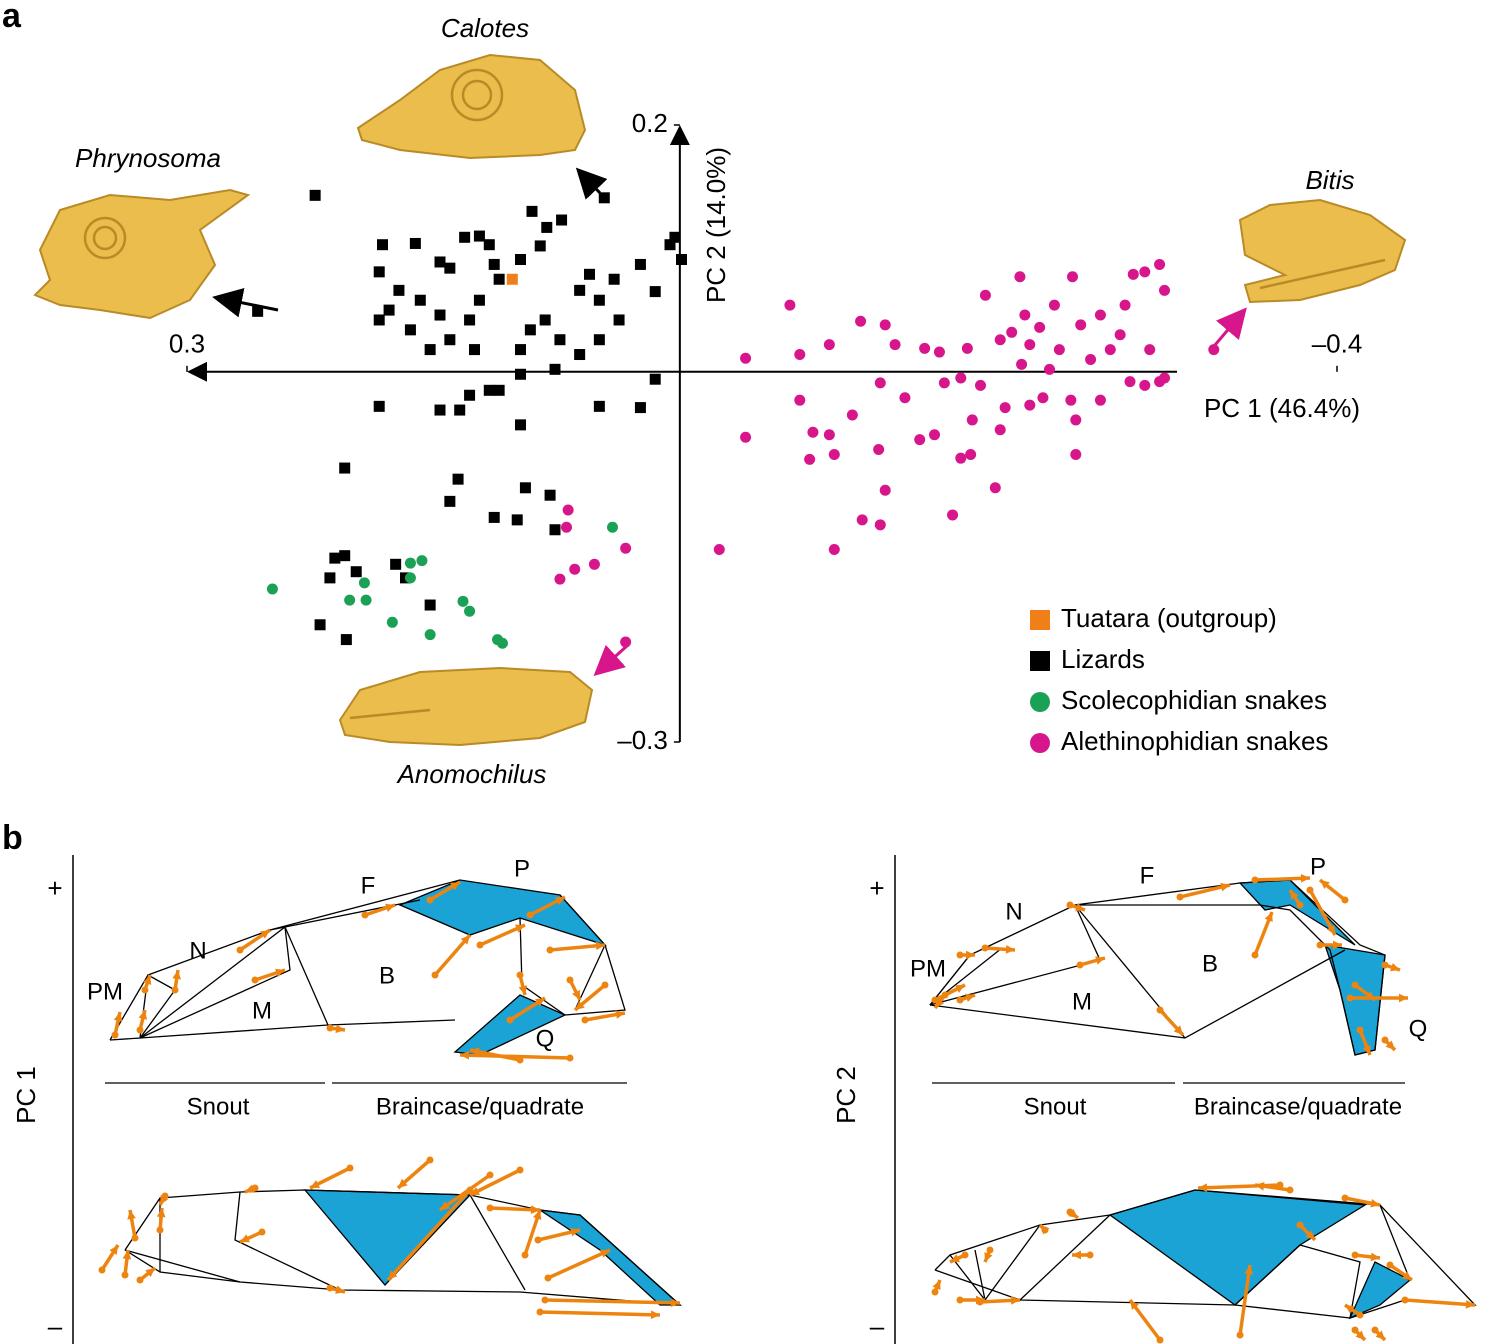 This screenshot has width=1493, height=1344. What do you see at coordinates (1194, 700) in the screenshot?
I see `legend-label: Scolecophidian snakes` at bounding box center [1194, 700].